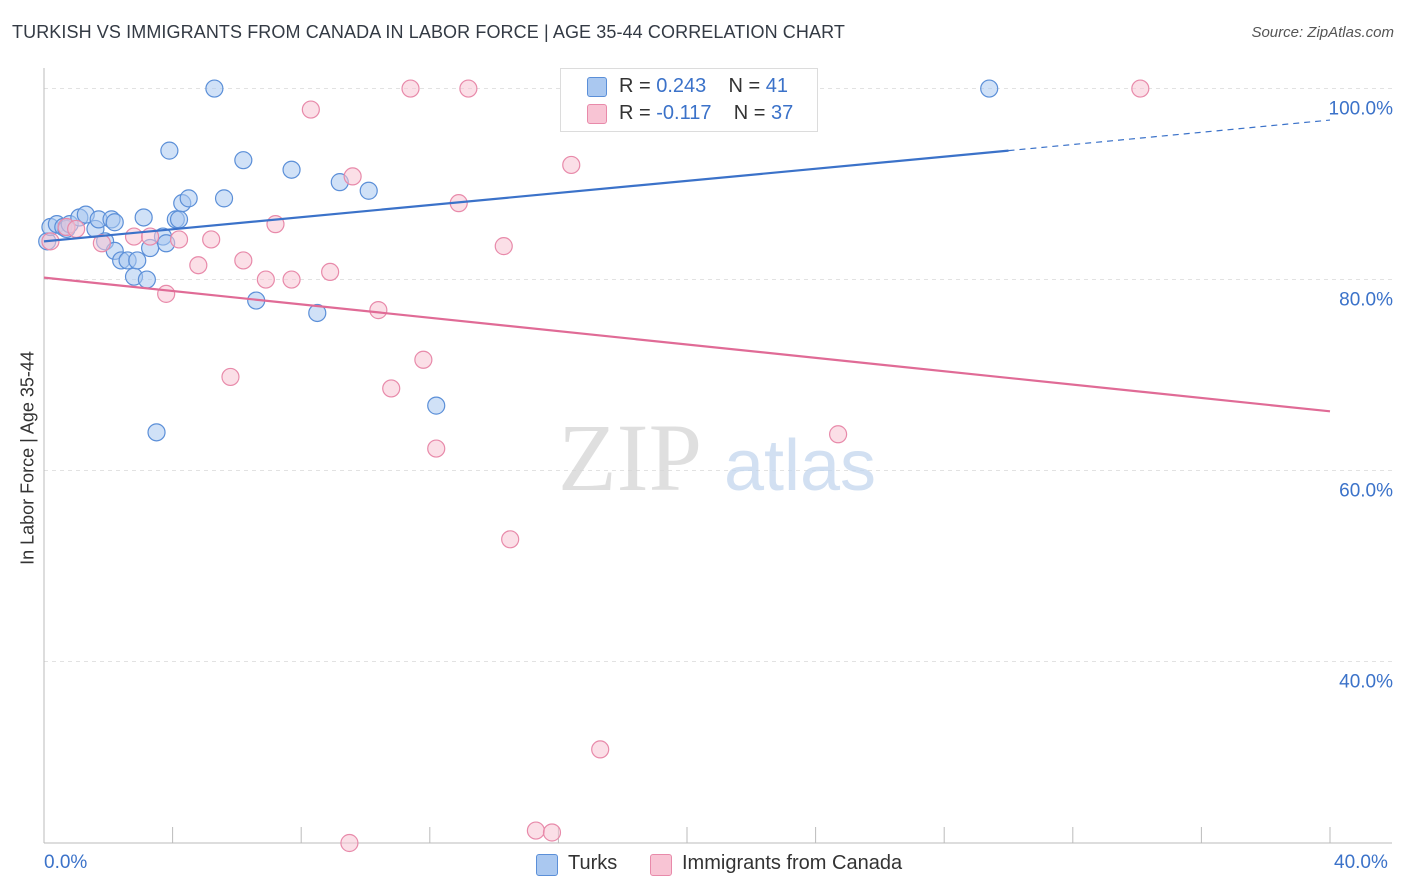  Describe the element at coordinates (782, 113) in the screenshot. I see `n-value-canada: 37` at that location.